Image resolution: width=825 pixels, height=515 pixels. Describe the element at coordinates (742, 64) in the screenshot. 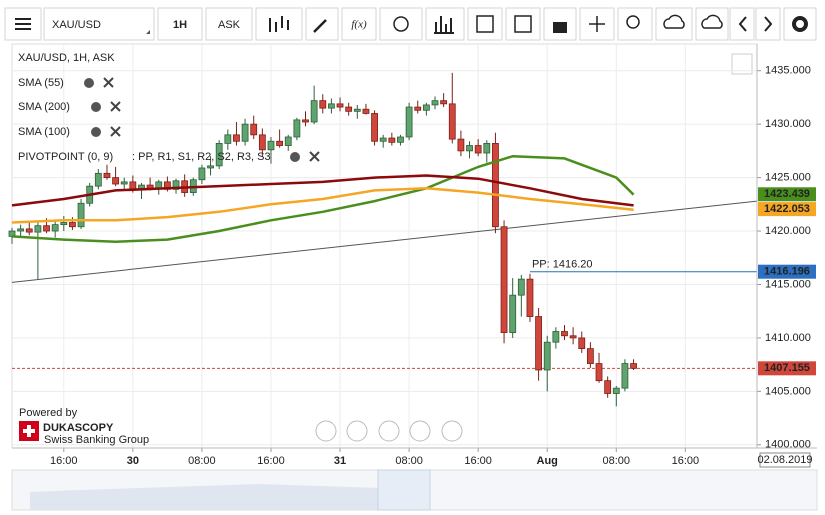

I see `expand-button` at that location.